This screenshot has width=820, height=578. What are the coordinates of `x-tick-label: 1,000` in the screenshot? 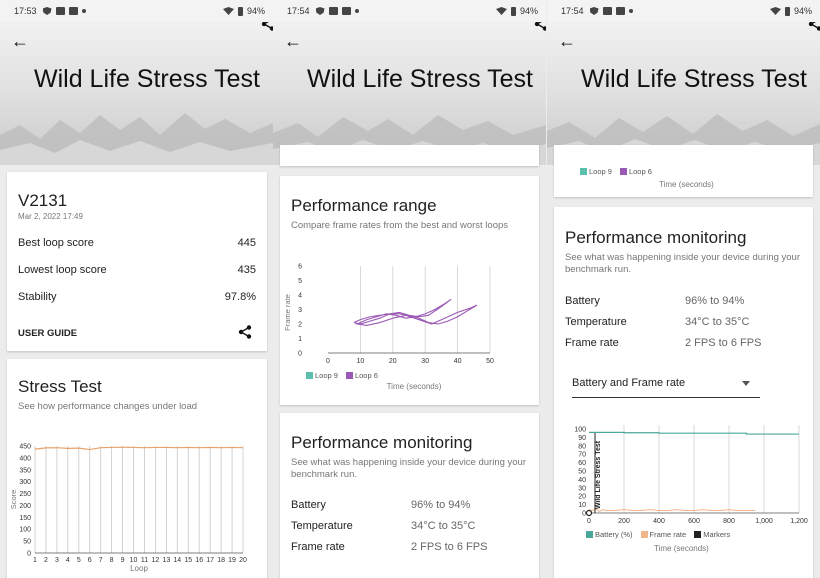 It's located at (764, 521).